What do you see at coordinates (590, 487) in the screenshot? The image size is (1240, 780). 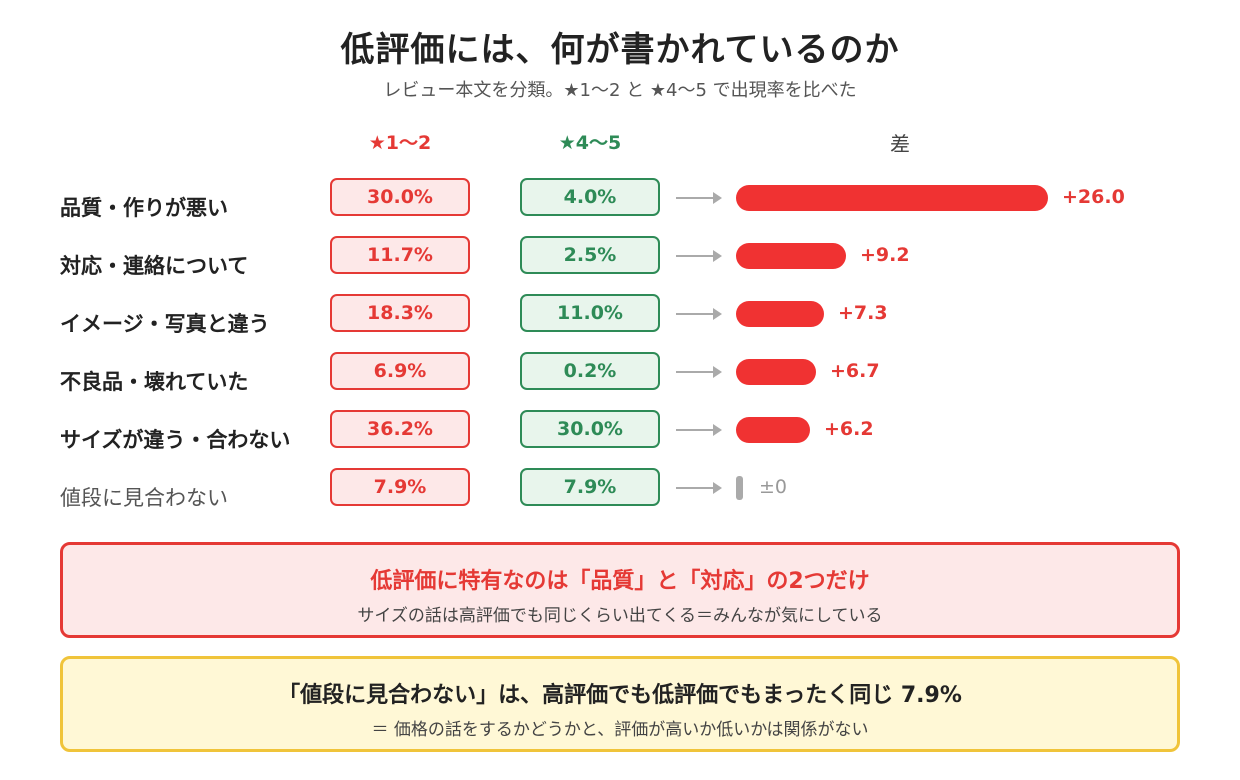 I see `high-rating-value: 7.9%` at bounding box center [590, 487].